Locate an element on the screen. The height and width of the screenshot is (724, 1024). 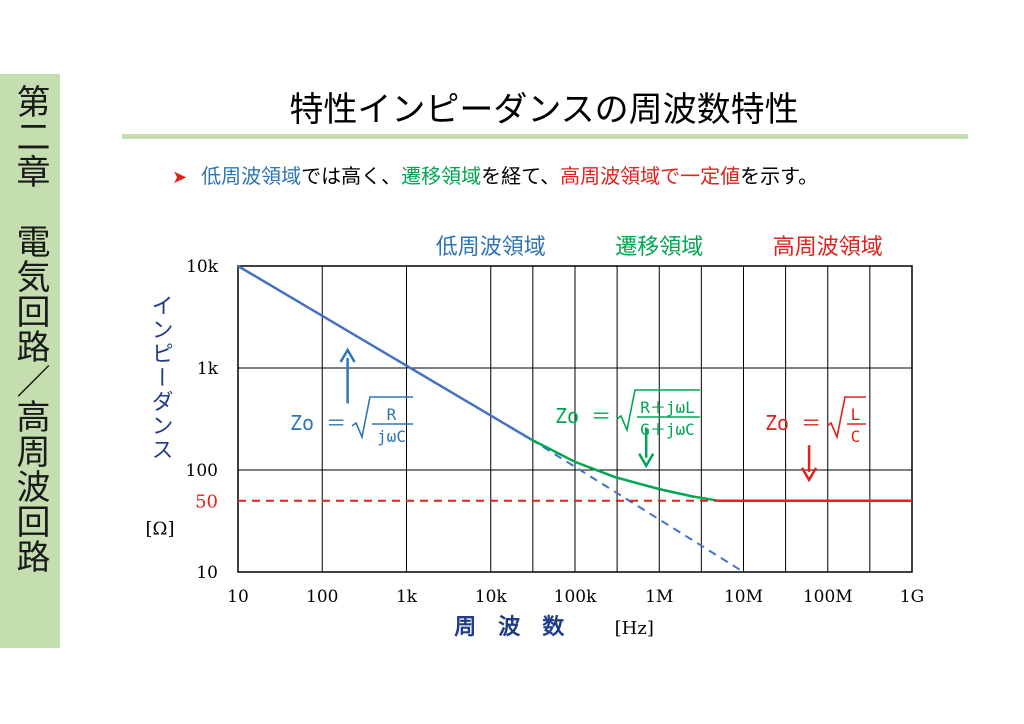
bullet-part: を示す。 is located at coordinates (779, 176).